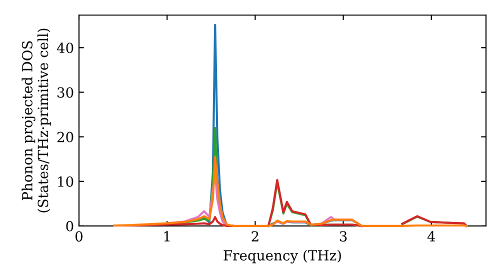 The height and width of the screenshot is (280, 500). I want to click on y-axis-title: Phonon projected DOS (States/THz·primitive cell), so click(36, 120).